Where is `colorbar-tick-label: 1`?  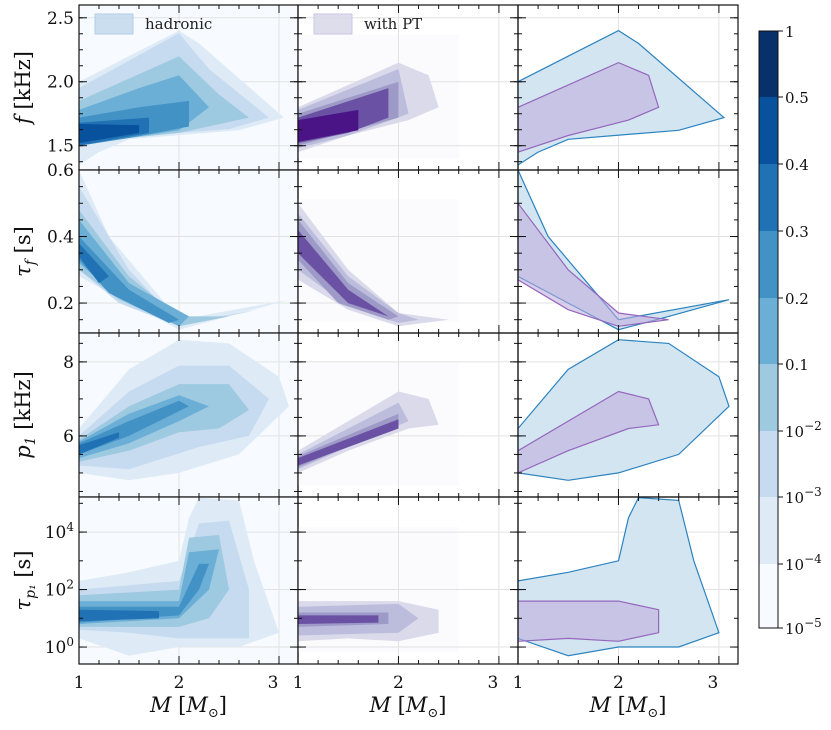 colorbar-tick-label: 1 is located at coordinates (790, 32).